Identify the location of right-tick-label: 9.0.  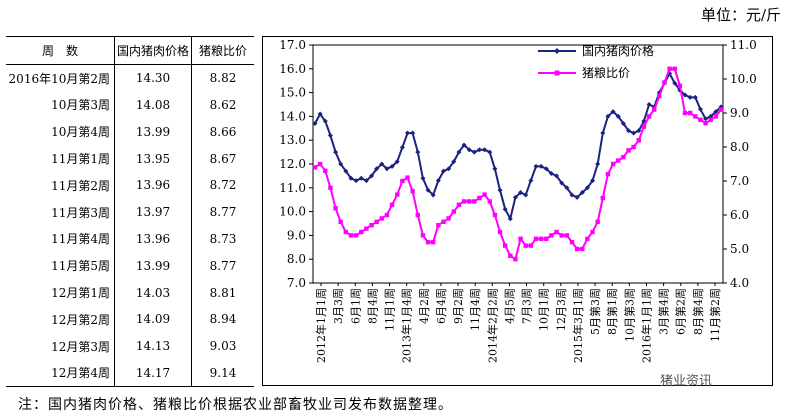
(739, 113).